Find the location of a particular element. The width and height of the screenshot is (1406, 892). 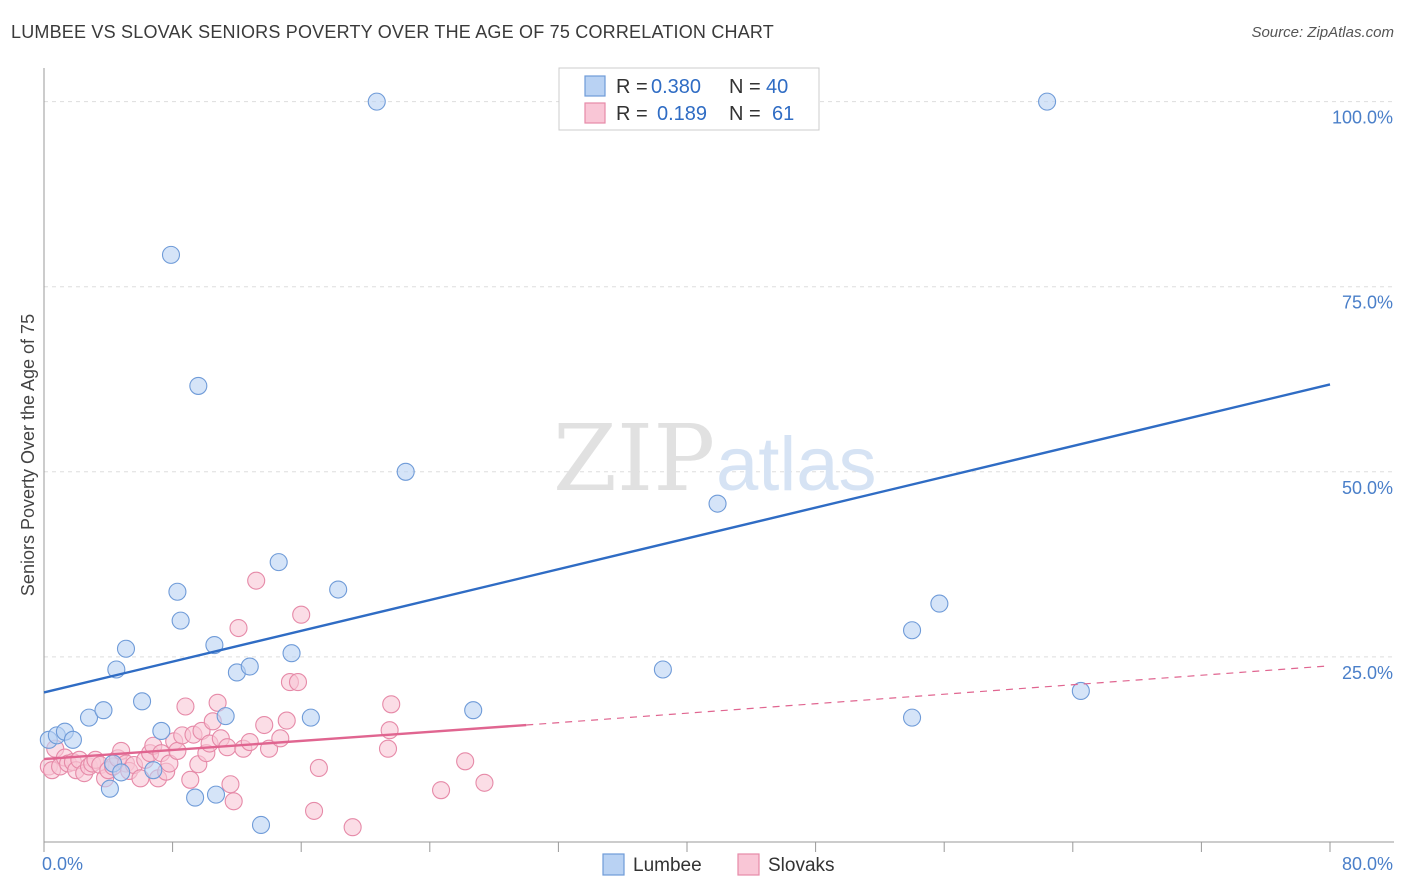

legend-r-label-lumbee: R = is located at coordinates (632, 87).